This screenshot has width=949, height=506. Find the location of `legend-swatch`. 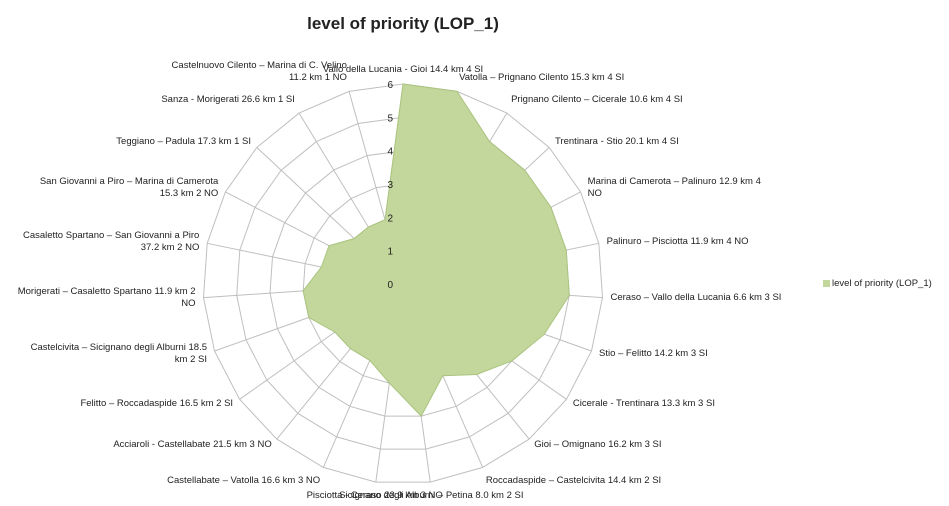

legend-swatch is located at coordinates (826, 283).